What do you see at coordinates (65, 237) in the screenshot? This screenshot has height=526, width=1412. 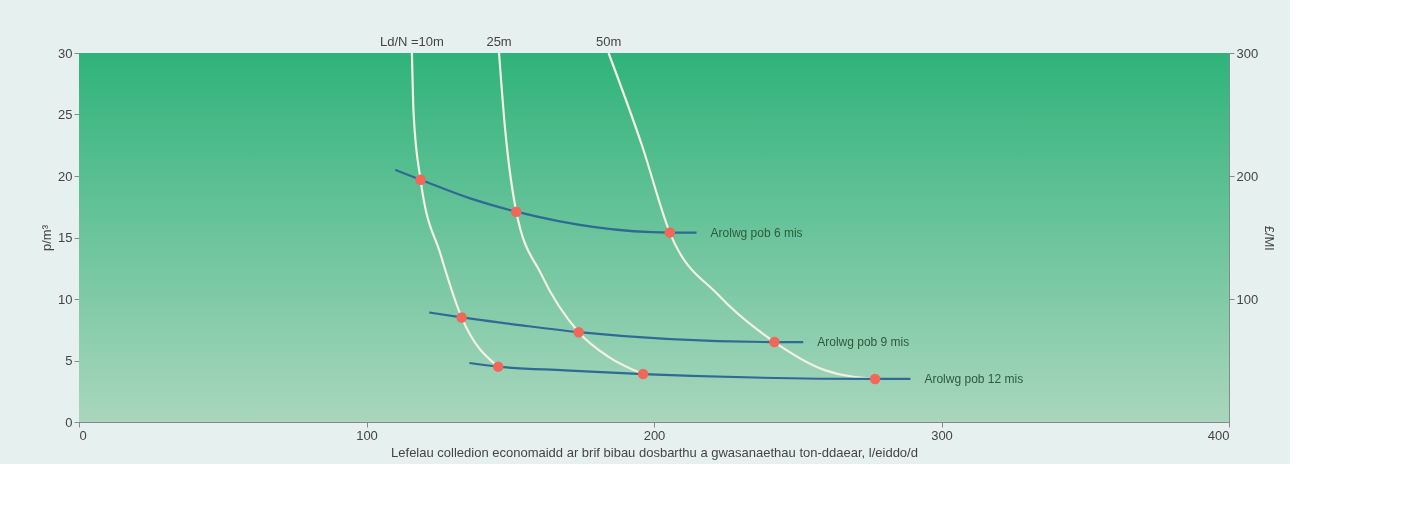 I see `y-tick-label: 15` at bounding box center [65, 237].